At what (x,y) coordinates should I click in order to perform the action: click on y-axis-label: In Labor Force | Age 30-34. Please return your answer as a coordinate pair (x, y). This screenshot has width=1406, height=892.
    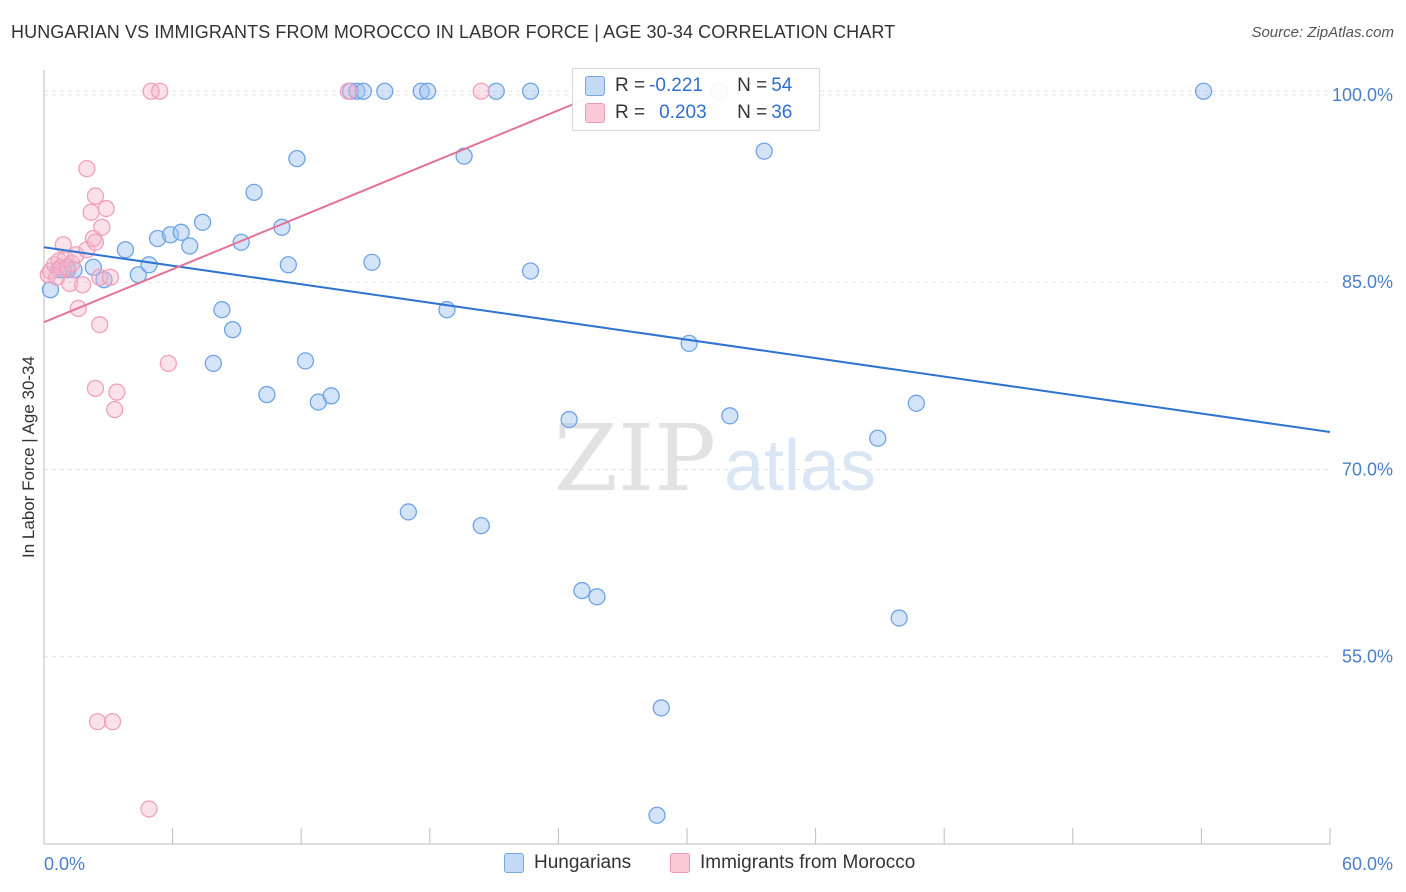
    Looking at the image, I should click on (28, 457).